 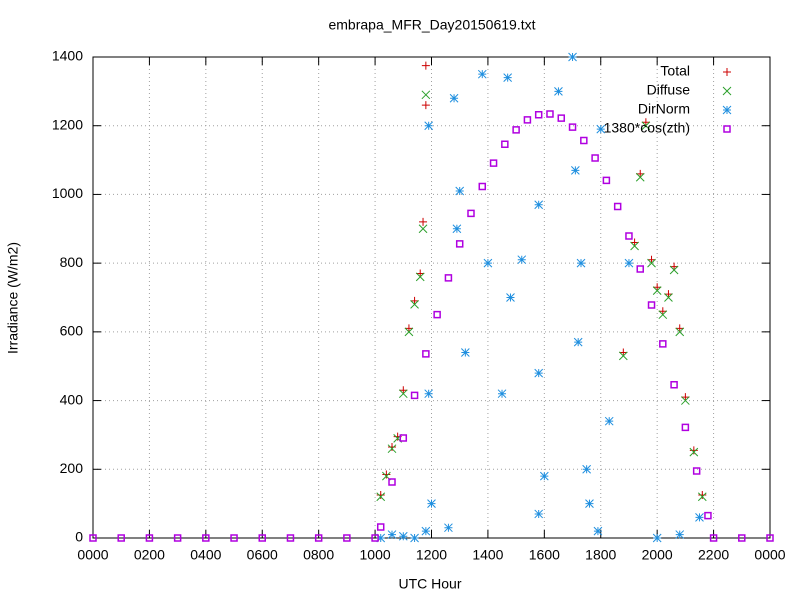 What do you see at coordinates (431, 25) in the screenshot?
I see `chart-title: embrapa_MFR_Day20150619.txt` at bounding box center [431, 25].